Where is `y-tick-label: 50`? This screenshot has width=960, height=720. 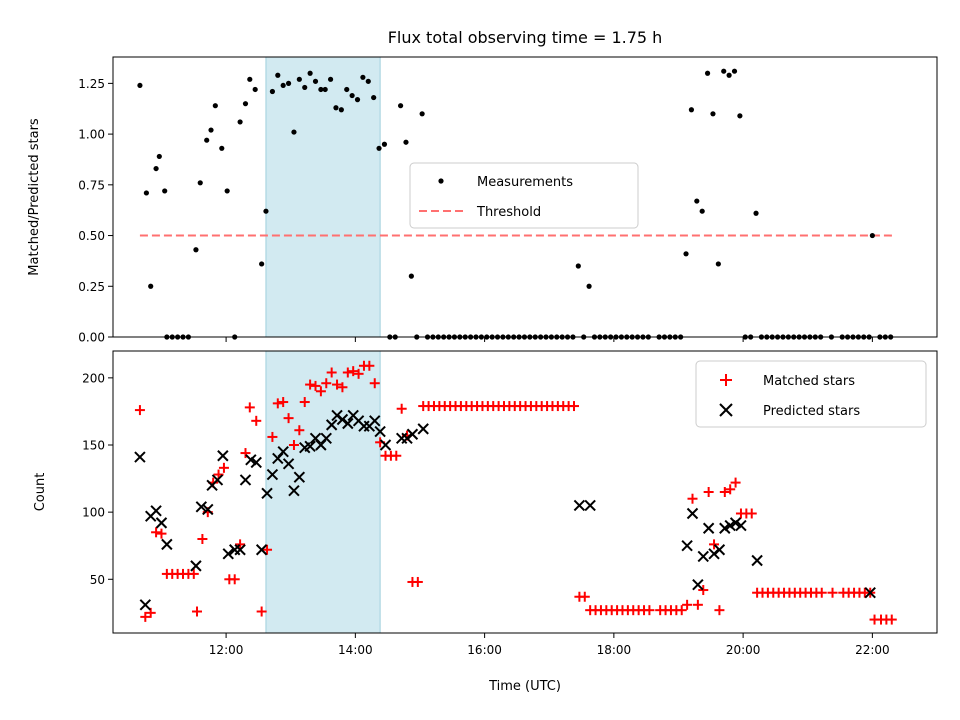
y-tick-label: 50 is located at coordinates (97, 580).